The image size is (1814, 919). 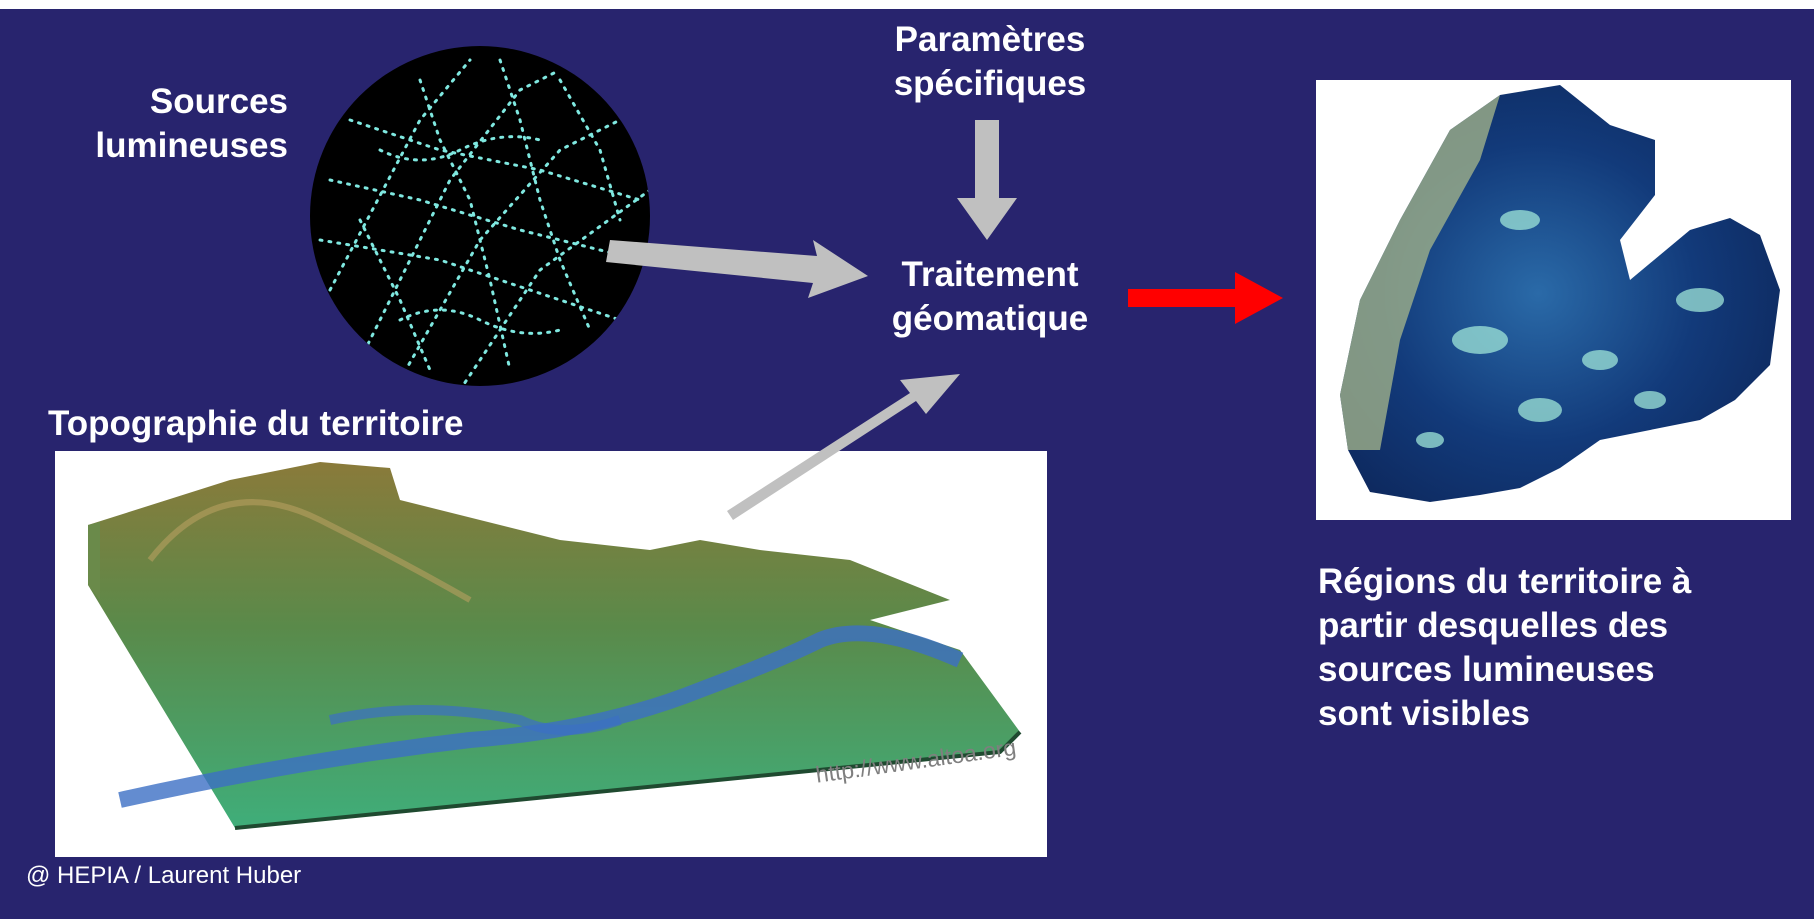 I want to click on topography-label: Topographie du territoire, so click(x=256, y=423).